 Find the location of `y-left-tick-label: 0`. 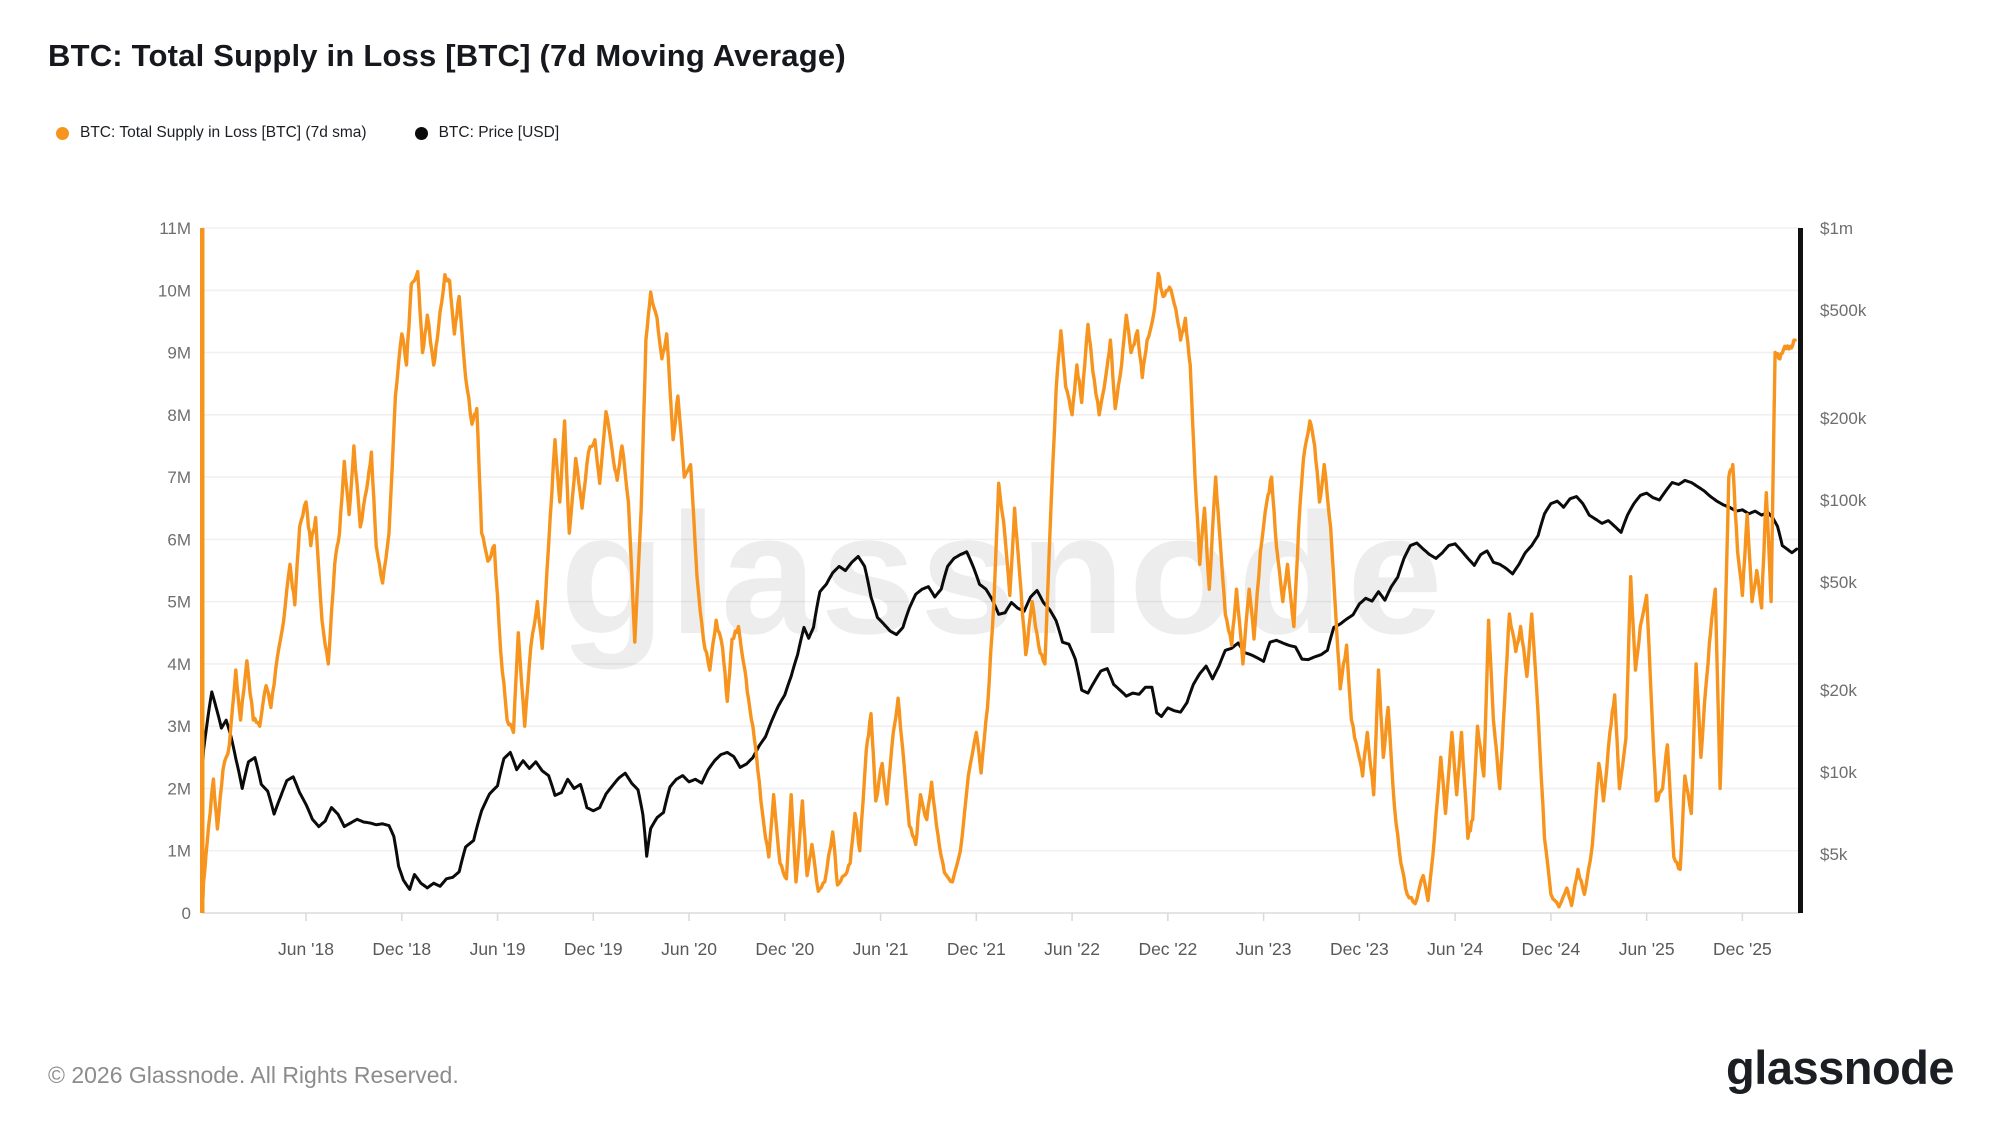

y-left-tick-label: 0 is located at coordinates (186, 913).